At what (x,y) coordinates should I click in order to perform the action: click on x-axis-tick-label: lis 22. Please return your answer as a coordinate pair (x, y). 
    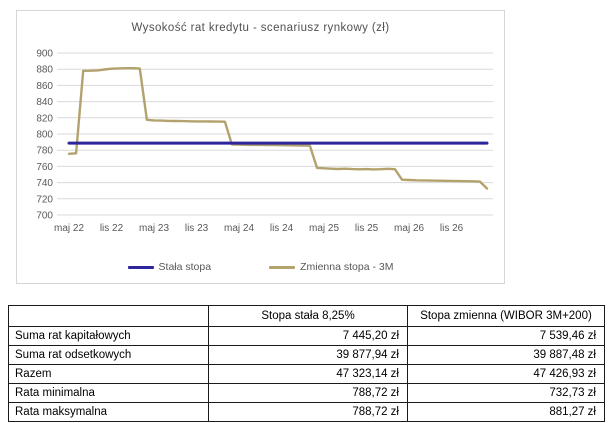
    Looking at the image, I should click on (112, 228).